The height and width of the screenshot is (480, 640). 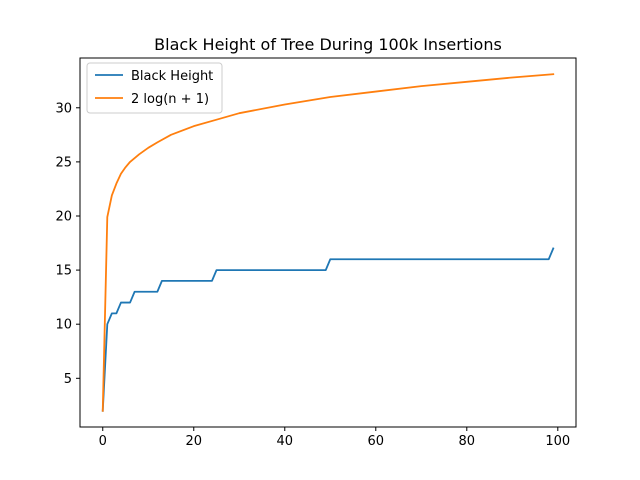 What do you see at coordinates (170, 99) in the screenshot?
I see `legend-label-1: 2 log(n + 1)` at bounding box center [170, 99].